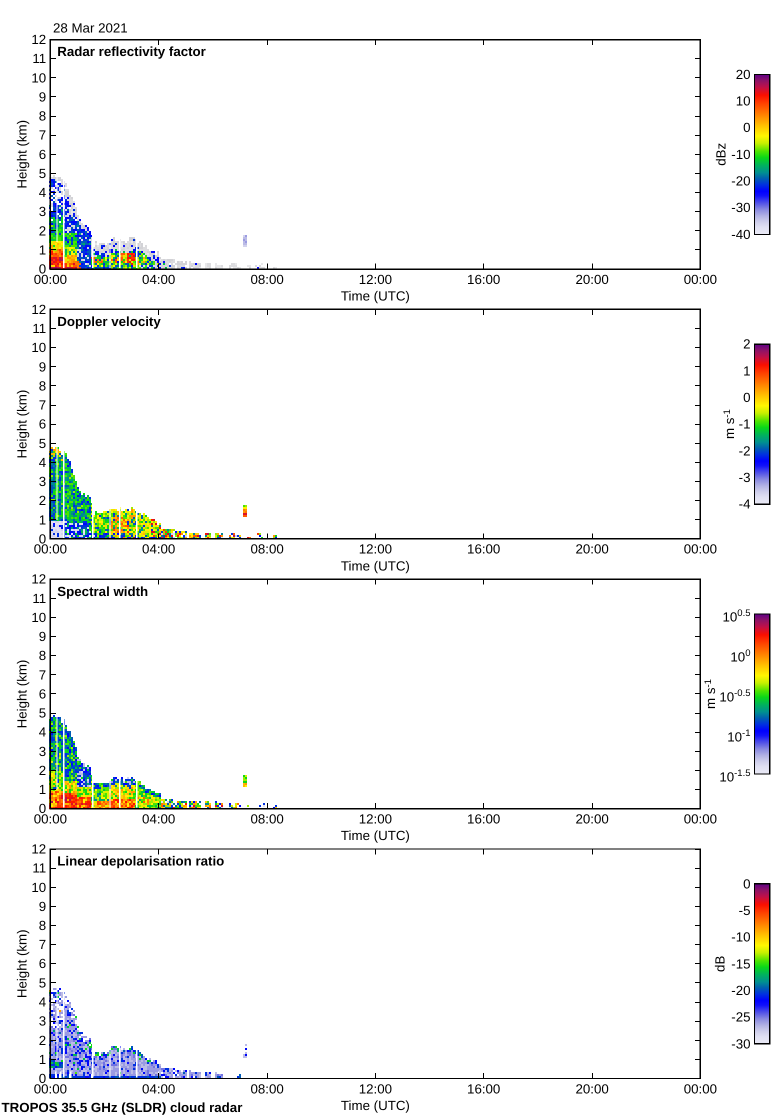 This screenshot has height=1120, width=780. Describe the element at coordinates (745, 450) in the screenshot. I see `svg-text: -2` at that location.